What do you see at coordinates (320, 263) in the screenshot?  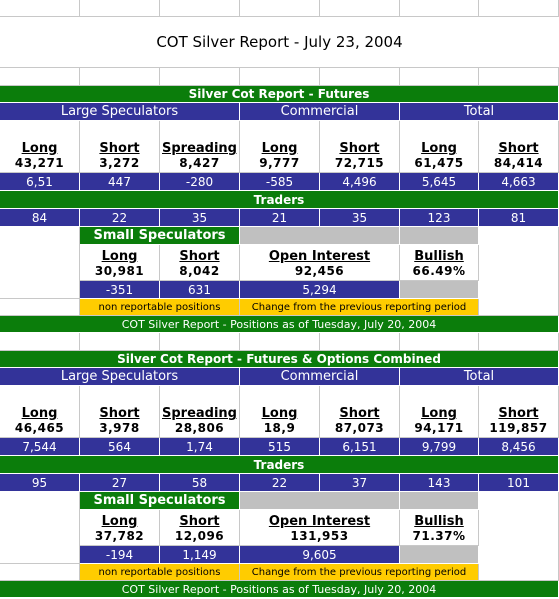 I see `open-interest-cell: Open Interest 92,456` at bounding box center [320, 263].